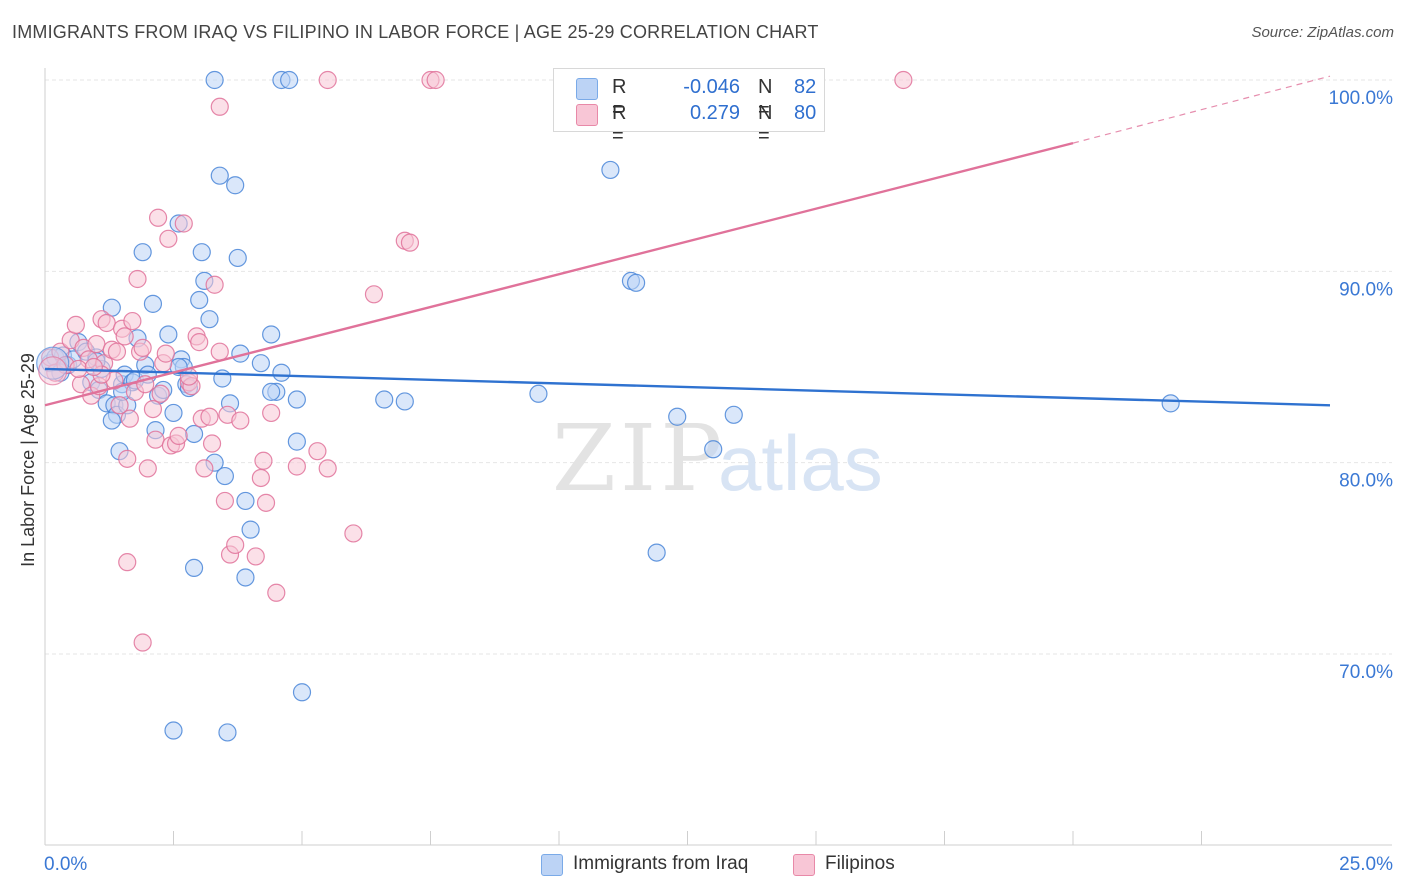 This screenshot has width=1406, height=892. What do you see at coordinates (1322, 32) in the screenshot?
I see `chart-source: Source: ZipAtlas.com` at bounding box center [1322, 32].